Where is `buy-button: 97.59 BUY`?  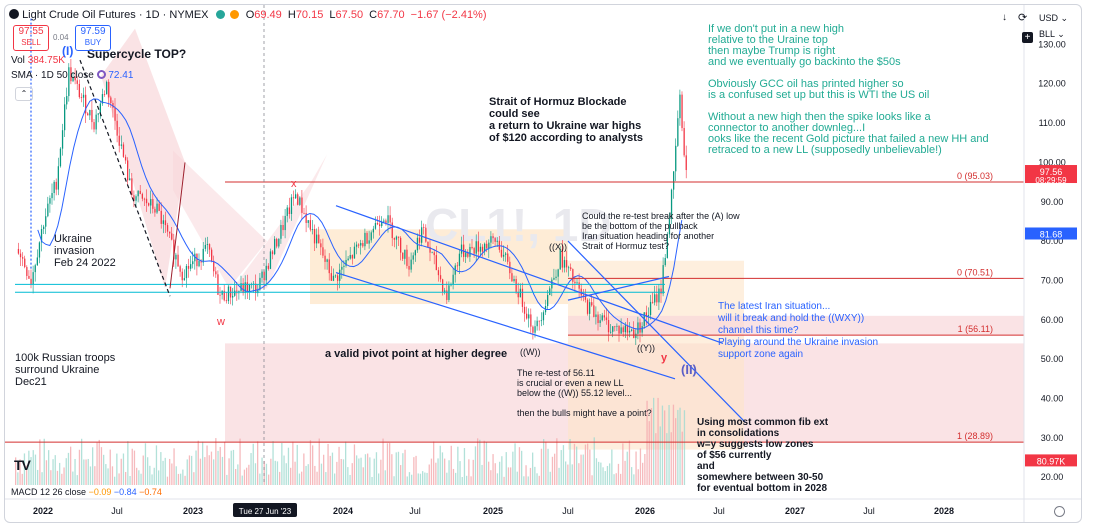 buy-button: 97.59 BUY is located at coordinates (93, 38).